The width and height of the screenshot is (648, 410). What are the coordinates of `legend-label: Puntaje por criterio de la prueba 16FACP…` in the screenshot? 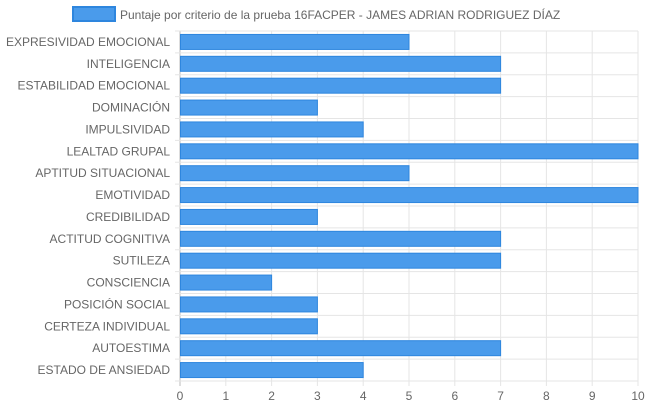 It's located at (340, 14).